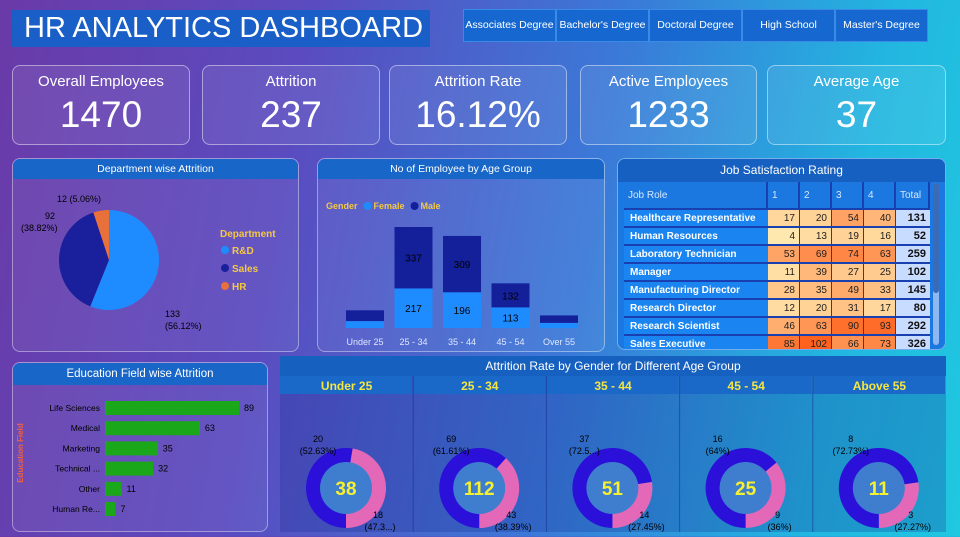 The image size is (960, 537). I want to click on kpi-value: 237, so click(291, 114).